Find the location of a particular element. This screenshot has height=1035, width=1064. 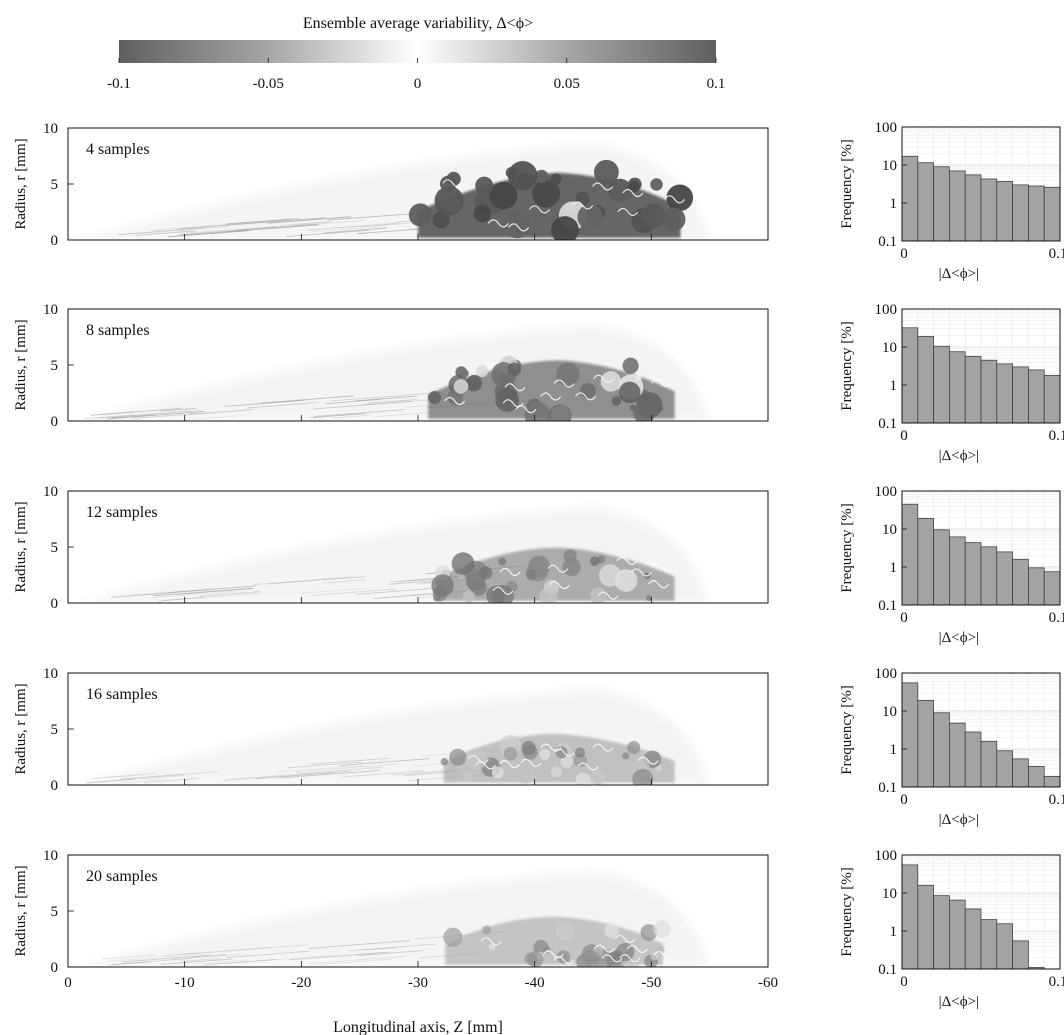

histogram-y-tick-label: 100 is located at coordinates (886, 492).